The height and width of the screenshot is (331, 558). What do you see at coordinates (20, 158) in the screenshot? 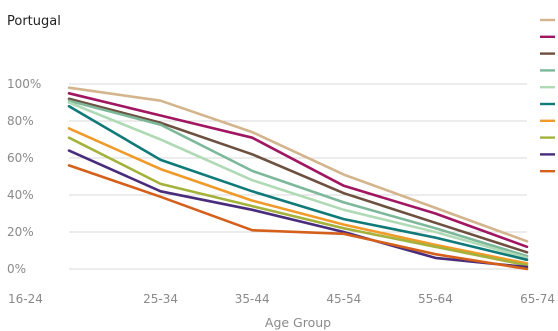
I see `y-tick-label: 60%` at bounding box center [20, 158].